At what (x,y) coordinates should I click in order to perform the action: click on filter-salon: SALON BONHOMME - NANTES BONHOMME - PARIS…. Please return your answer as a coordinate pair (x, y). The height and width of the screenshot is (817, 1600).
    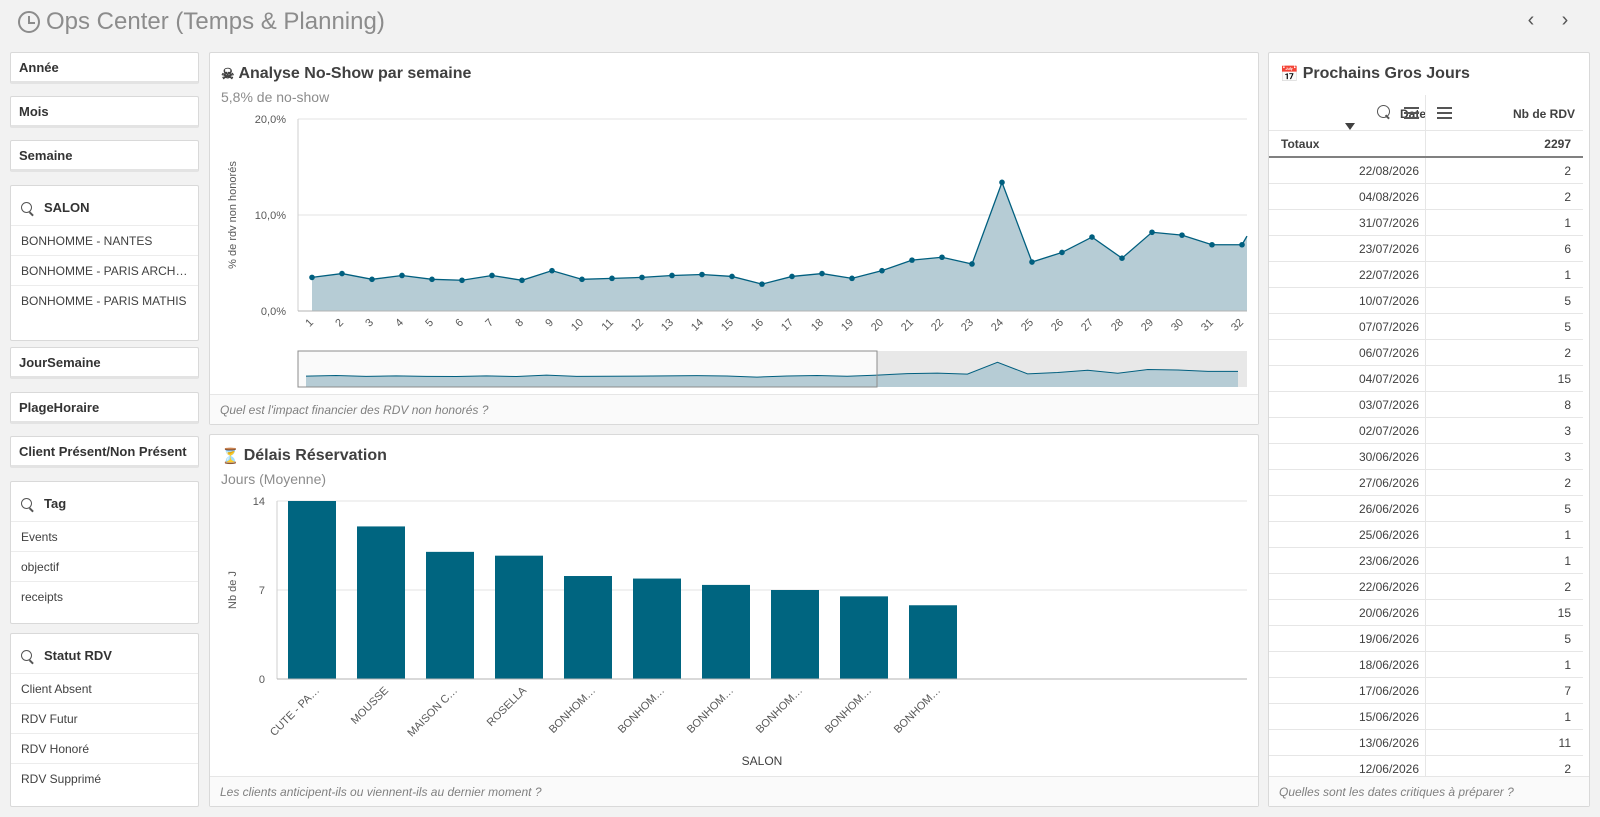
    Looking at the image, I should click on (104, 263).